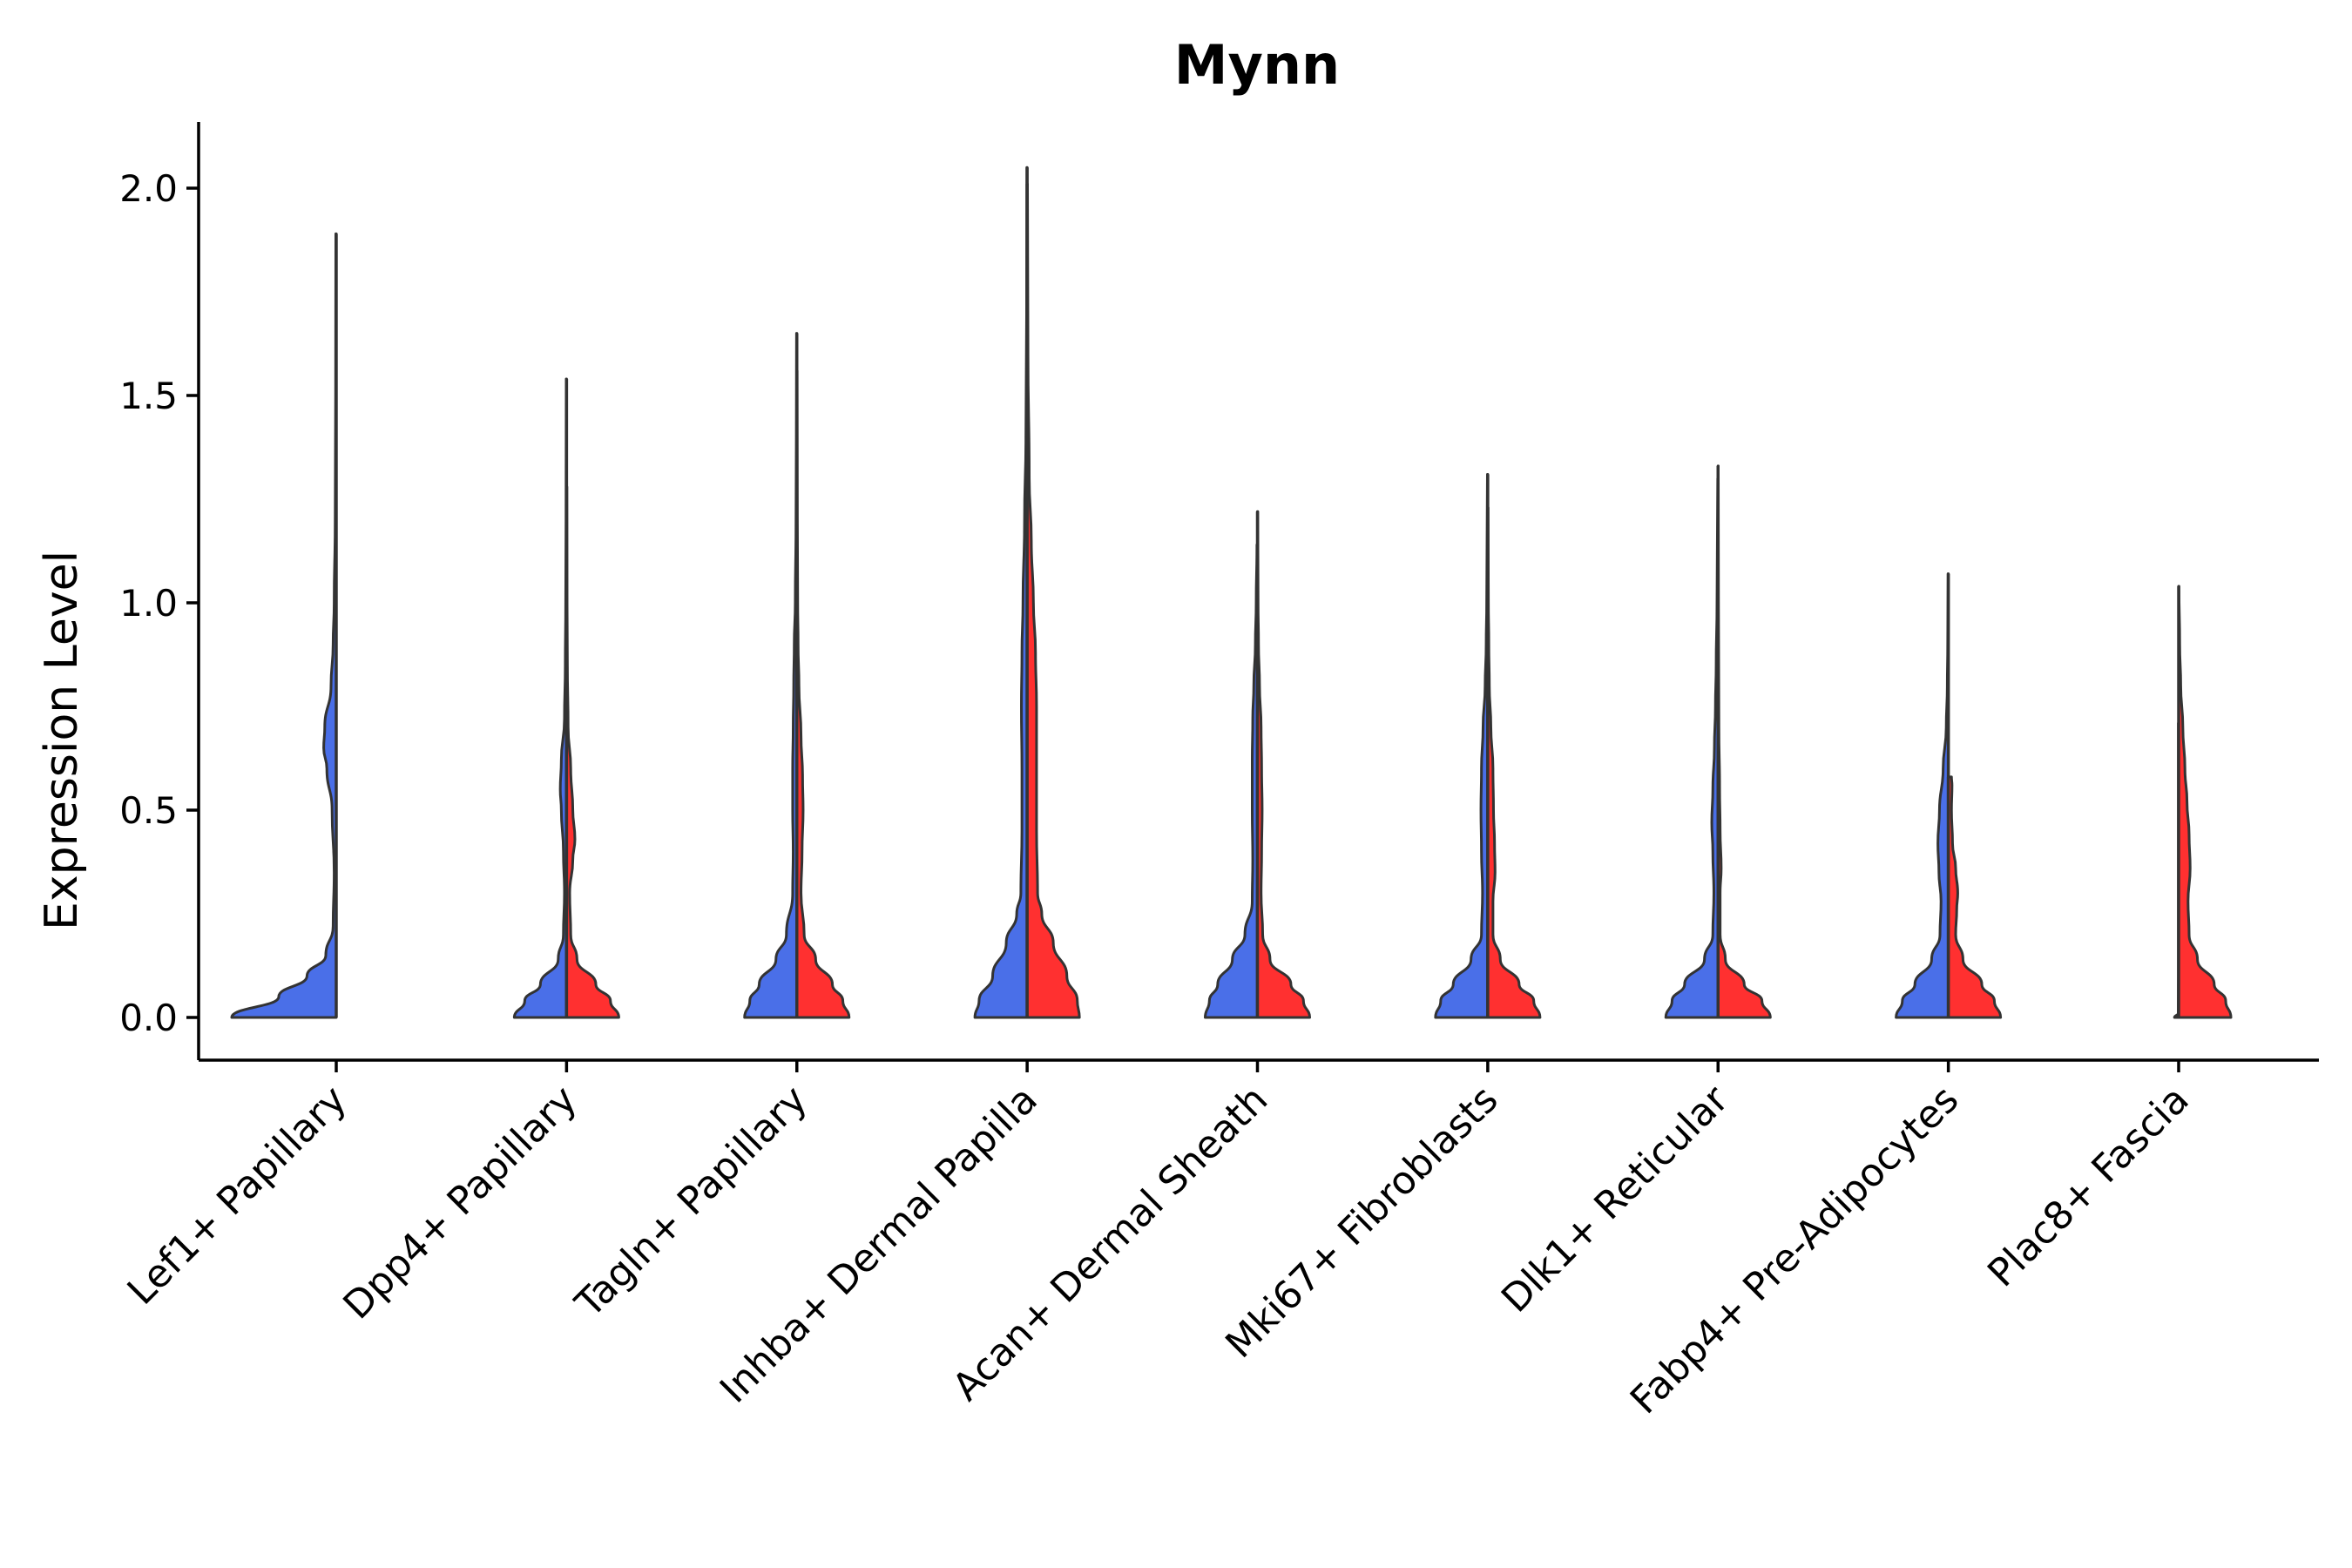 The height and width of the screenshot is (1568, 2352). I want to click on violin-2-right, so click(823, 693).